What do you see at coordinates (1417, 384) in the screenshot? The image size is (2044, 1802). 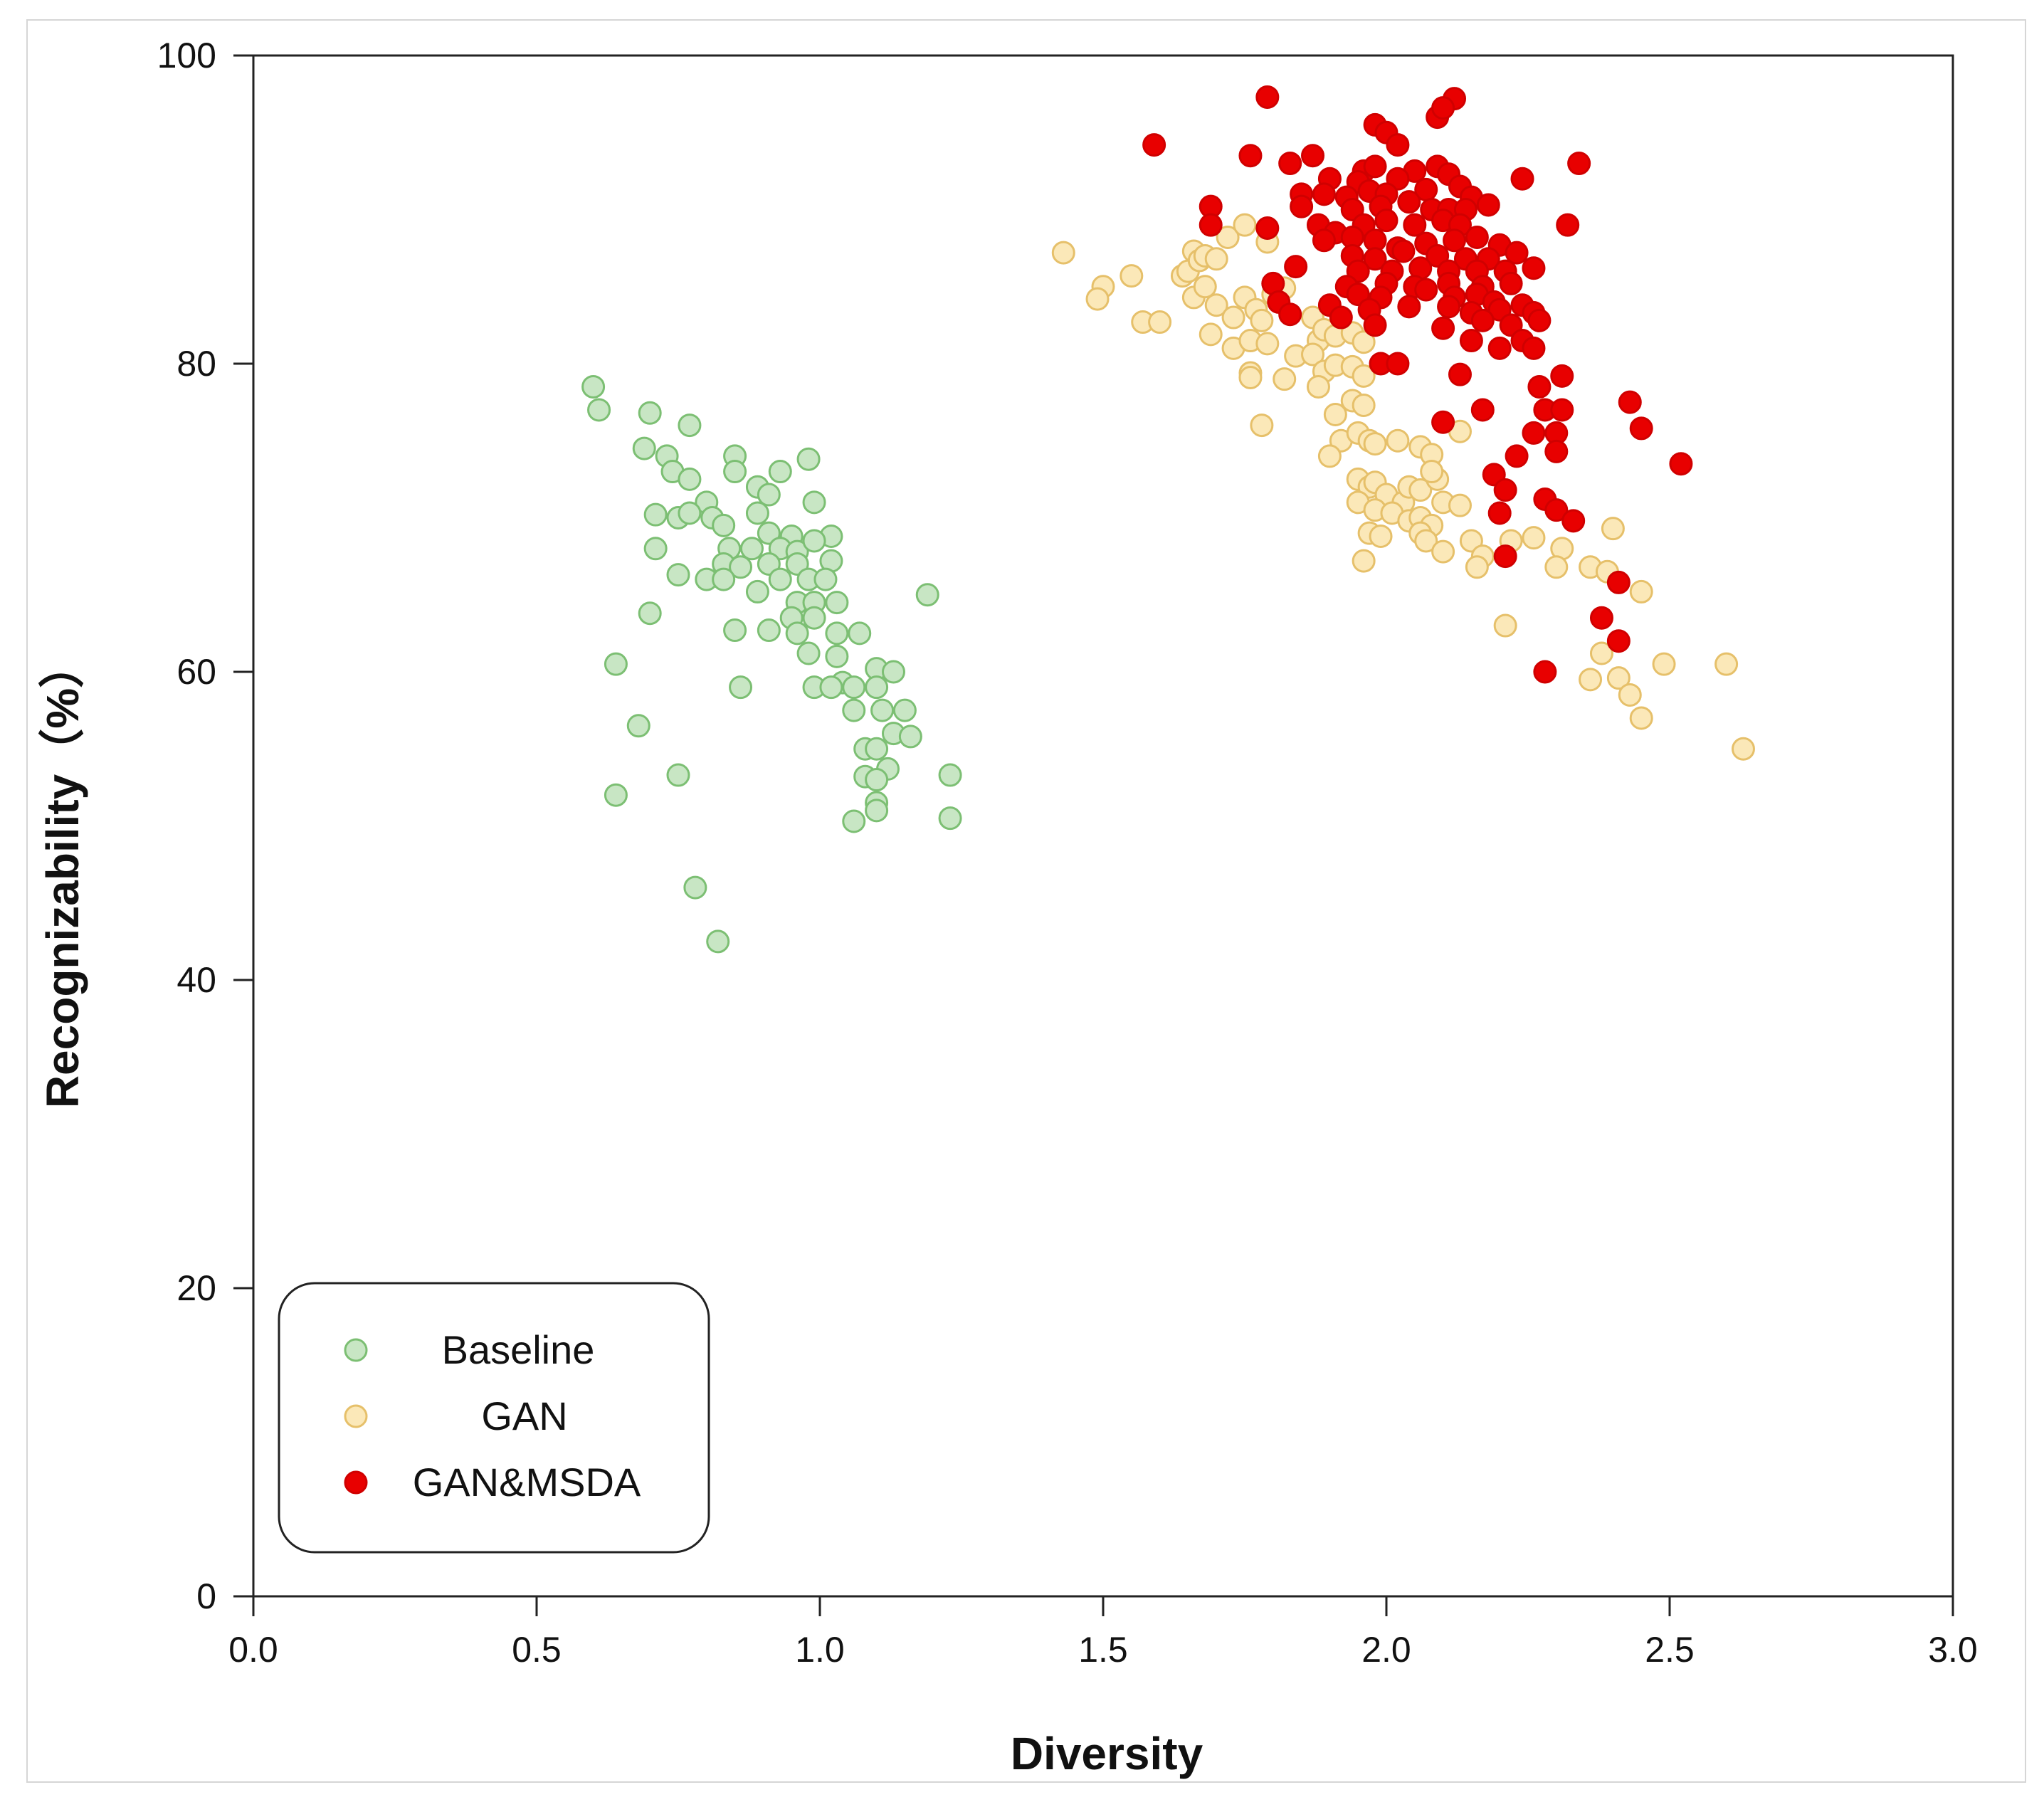 I see `series-gan-msda` at bounding box center [1417, 384].